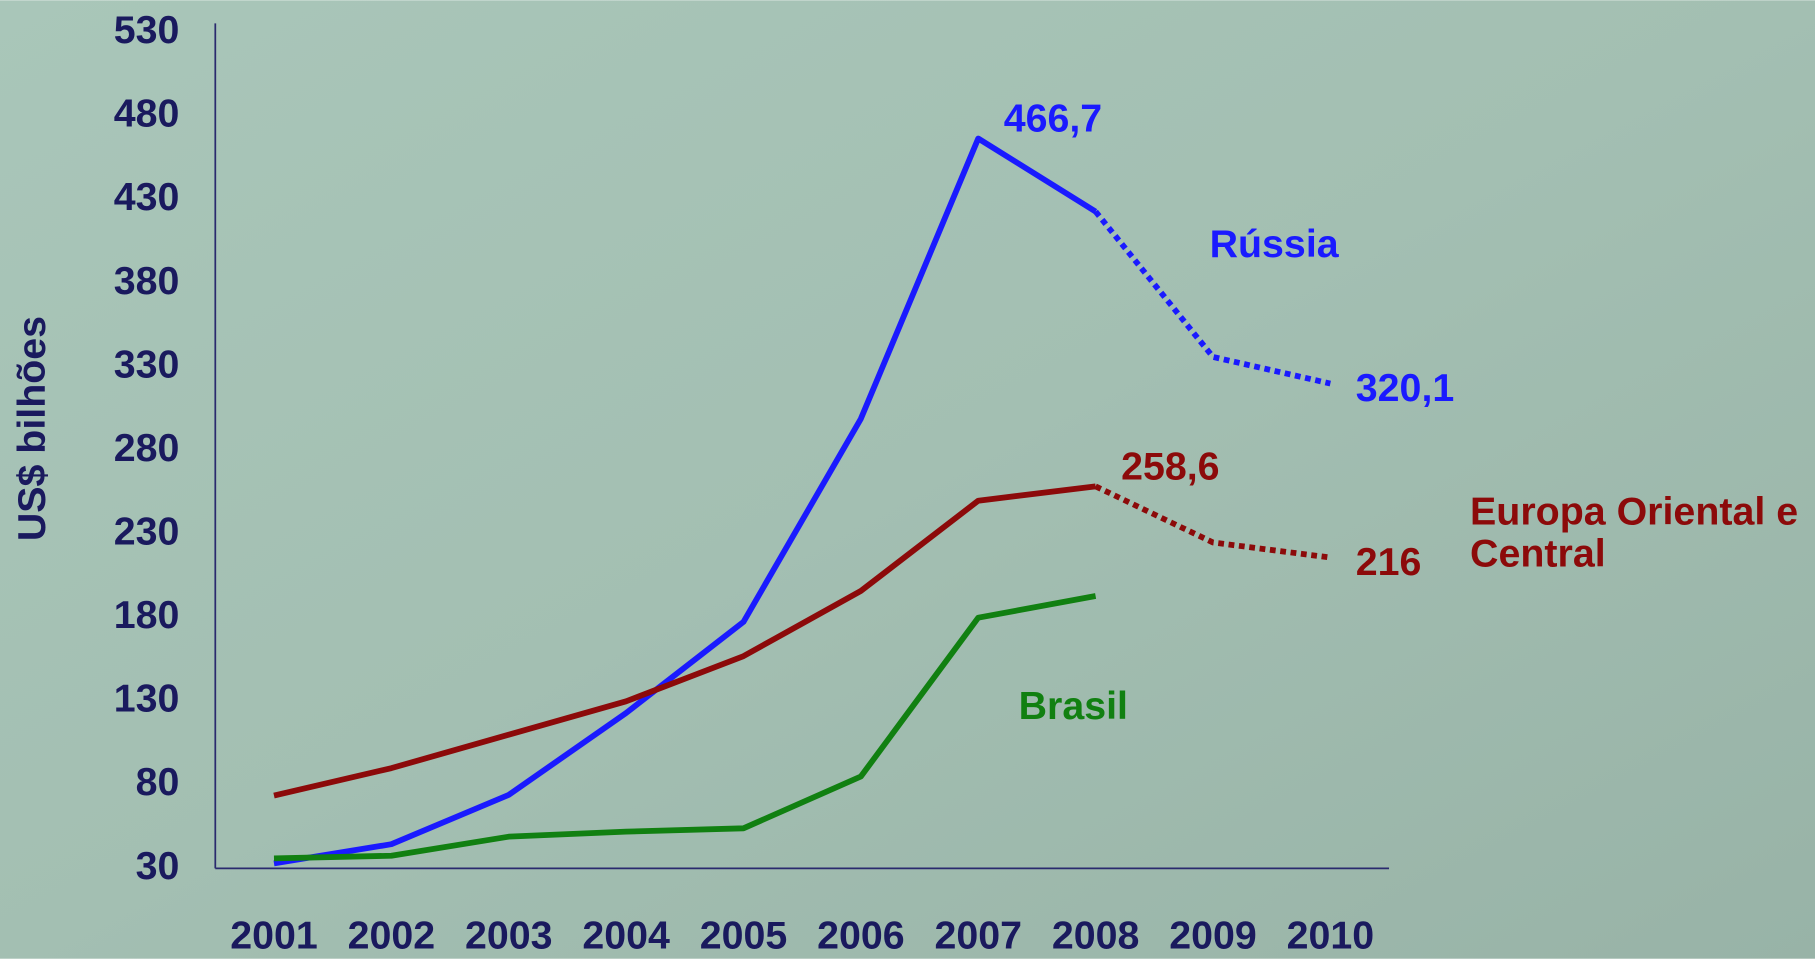 The width and height of the screenshot is (1815, 959). I want to click on x-tick-label: 2004, so click(626, 935).